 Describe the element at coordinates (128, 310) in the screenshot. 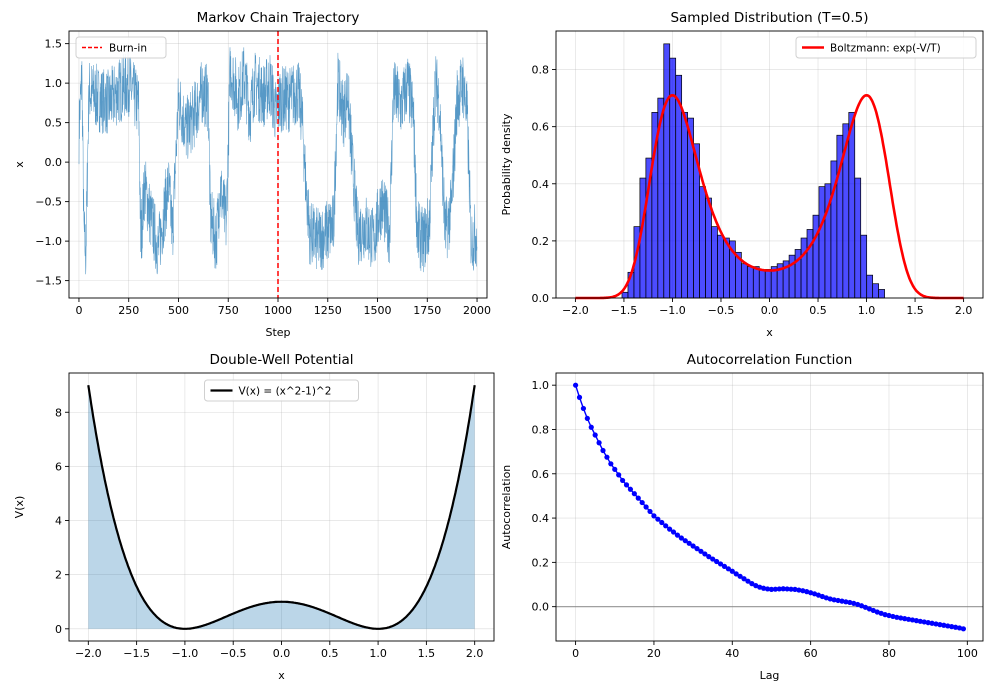

I see `x-tick-label: 250` at that location.